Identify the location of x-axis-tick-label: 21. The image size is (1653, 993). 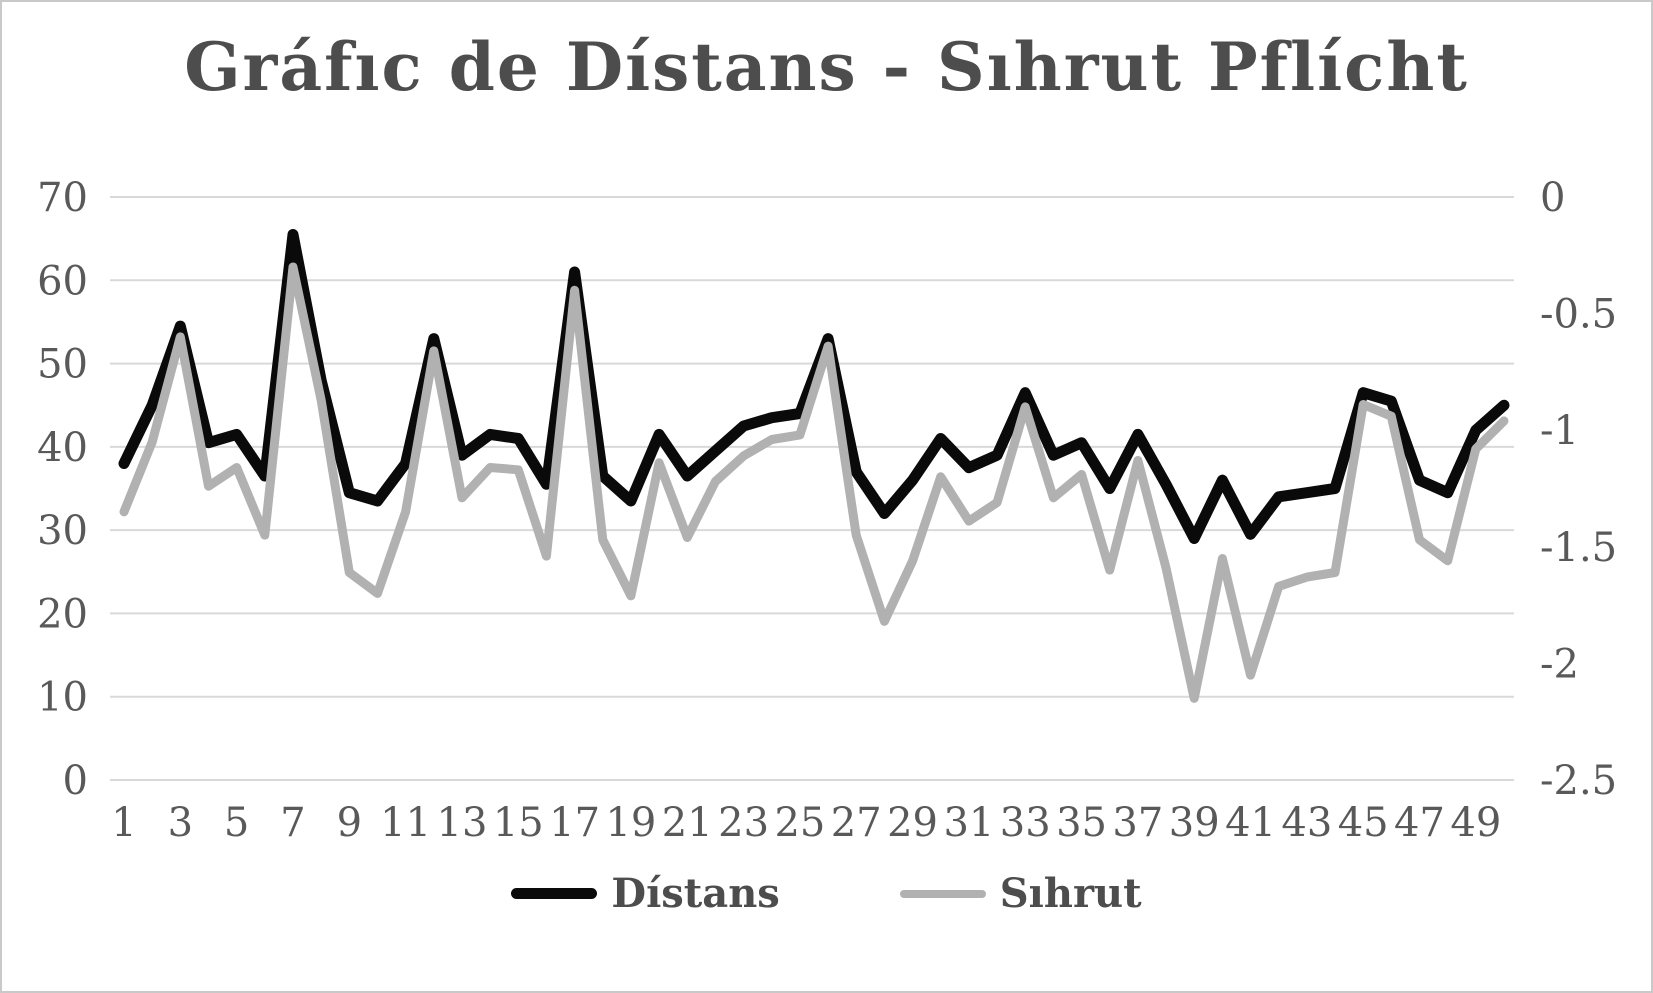
(687, 823).